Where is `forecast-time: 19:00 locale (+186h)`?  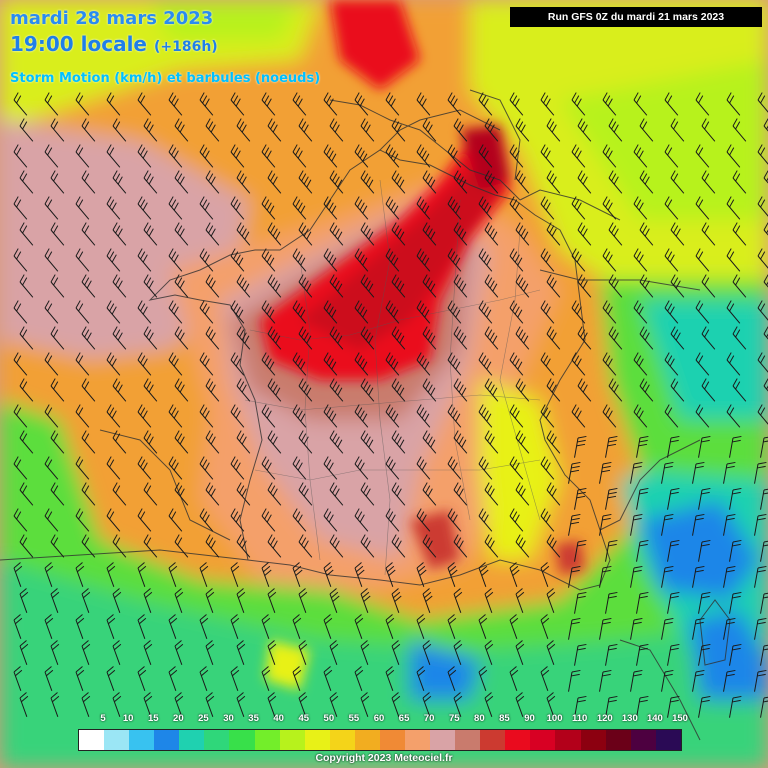
forecast-time: 19:00 locale (+186h) is located at coordinates (114, 44).